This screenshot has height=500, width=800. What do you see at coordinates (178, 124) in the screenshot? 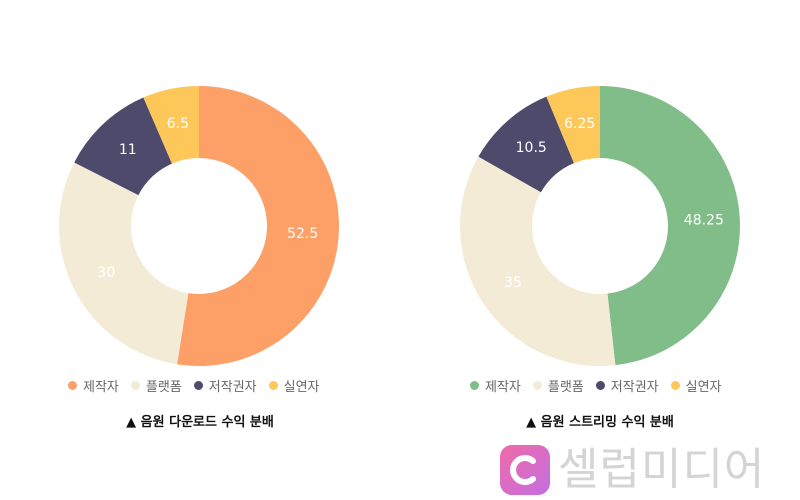
I see `data-label-performer: 6.5` at bounding box center [178, 124].